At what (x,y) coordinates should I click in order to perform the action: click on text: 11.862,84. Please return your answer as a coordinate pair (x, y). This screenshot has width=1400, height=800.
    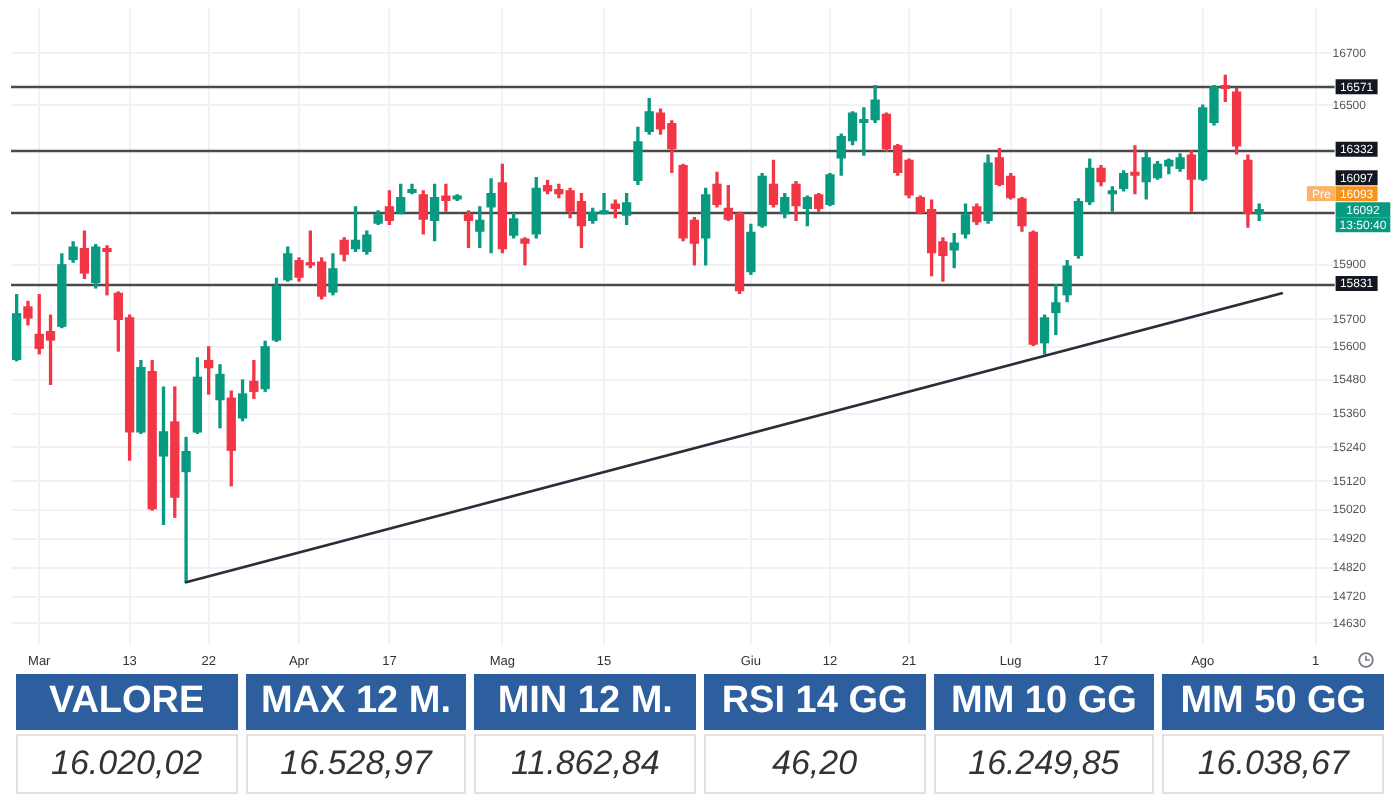
    Looking at the image, I should click on (585, 763).